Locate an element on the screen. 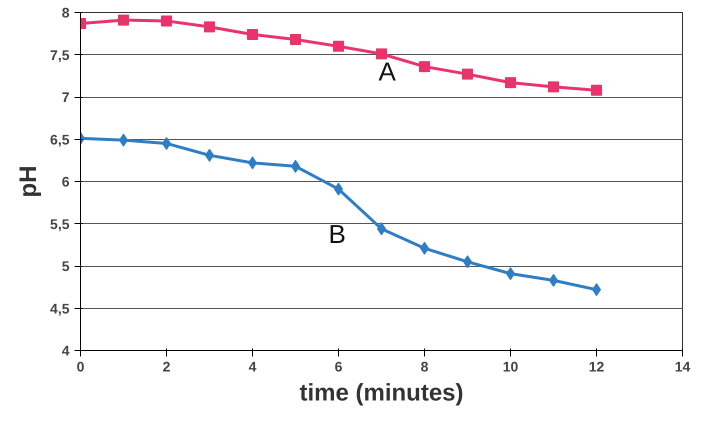  x-tick-label: 6 is located at coordinates (338, 366).